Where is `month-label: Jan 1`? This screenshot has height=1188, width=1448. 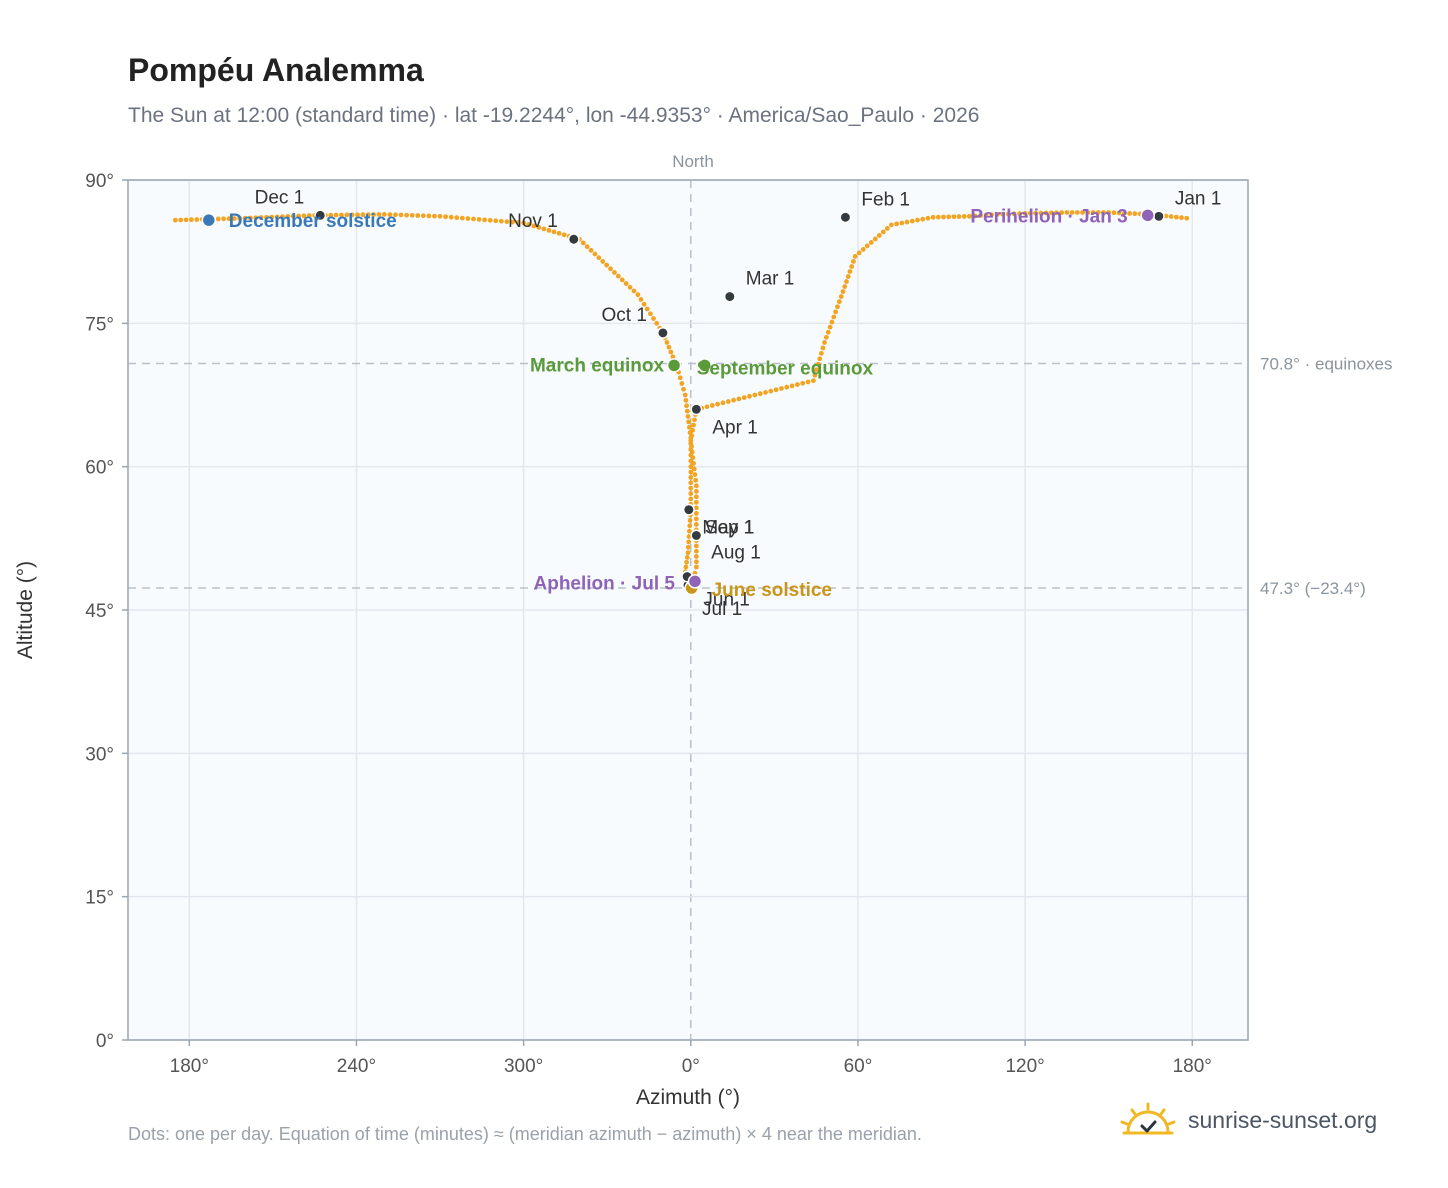
month-label: Jan 1 is located at coordinates (1198, 198).